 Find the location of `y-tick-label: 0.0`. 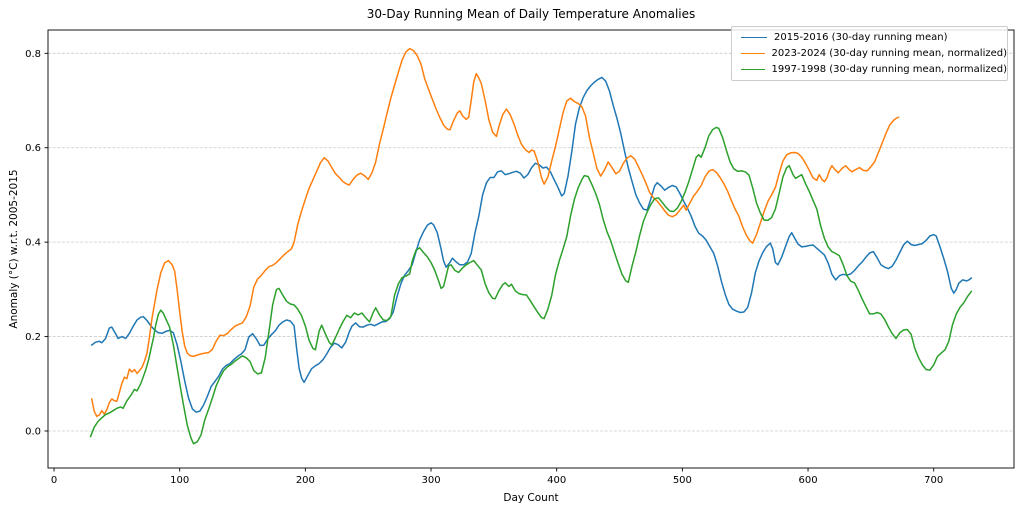

y-tick-label: 0.0 is located at coordinates (33, 431).